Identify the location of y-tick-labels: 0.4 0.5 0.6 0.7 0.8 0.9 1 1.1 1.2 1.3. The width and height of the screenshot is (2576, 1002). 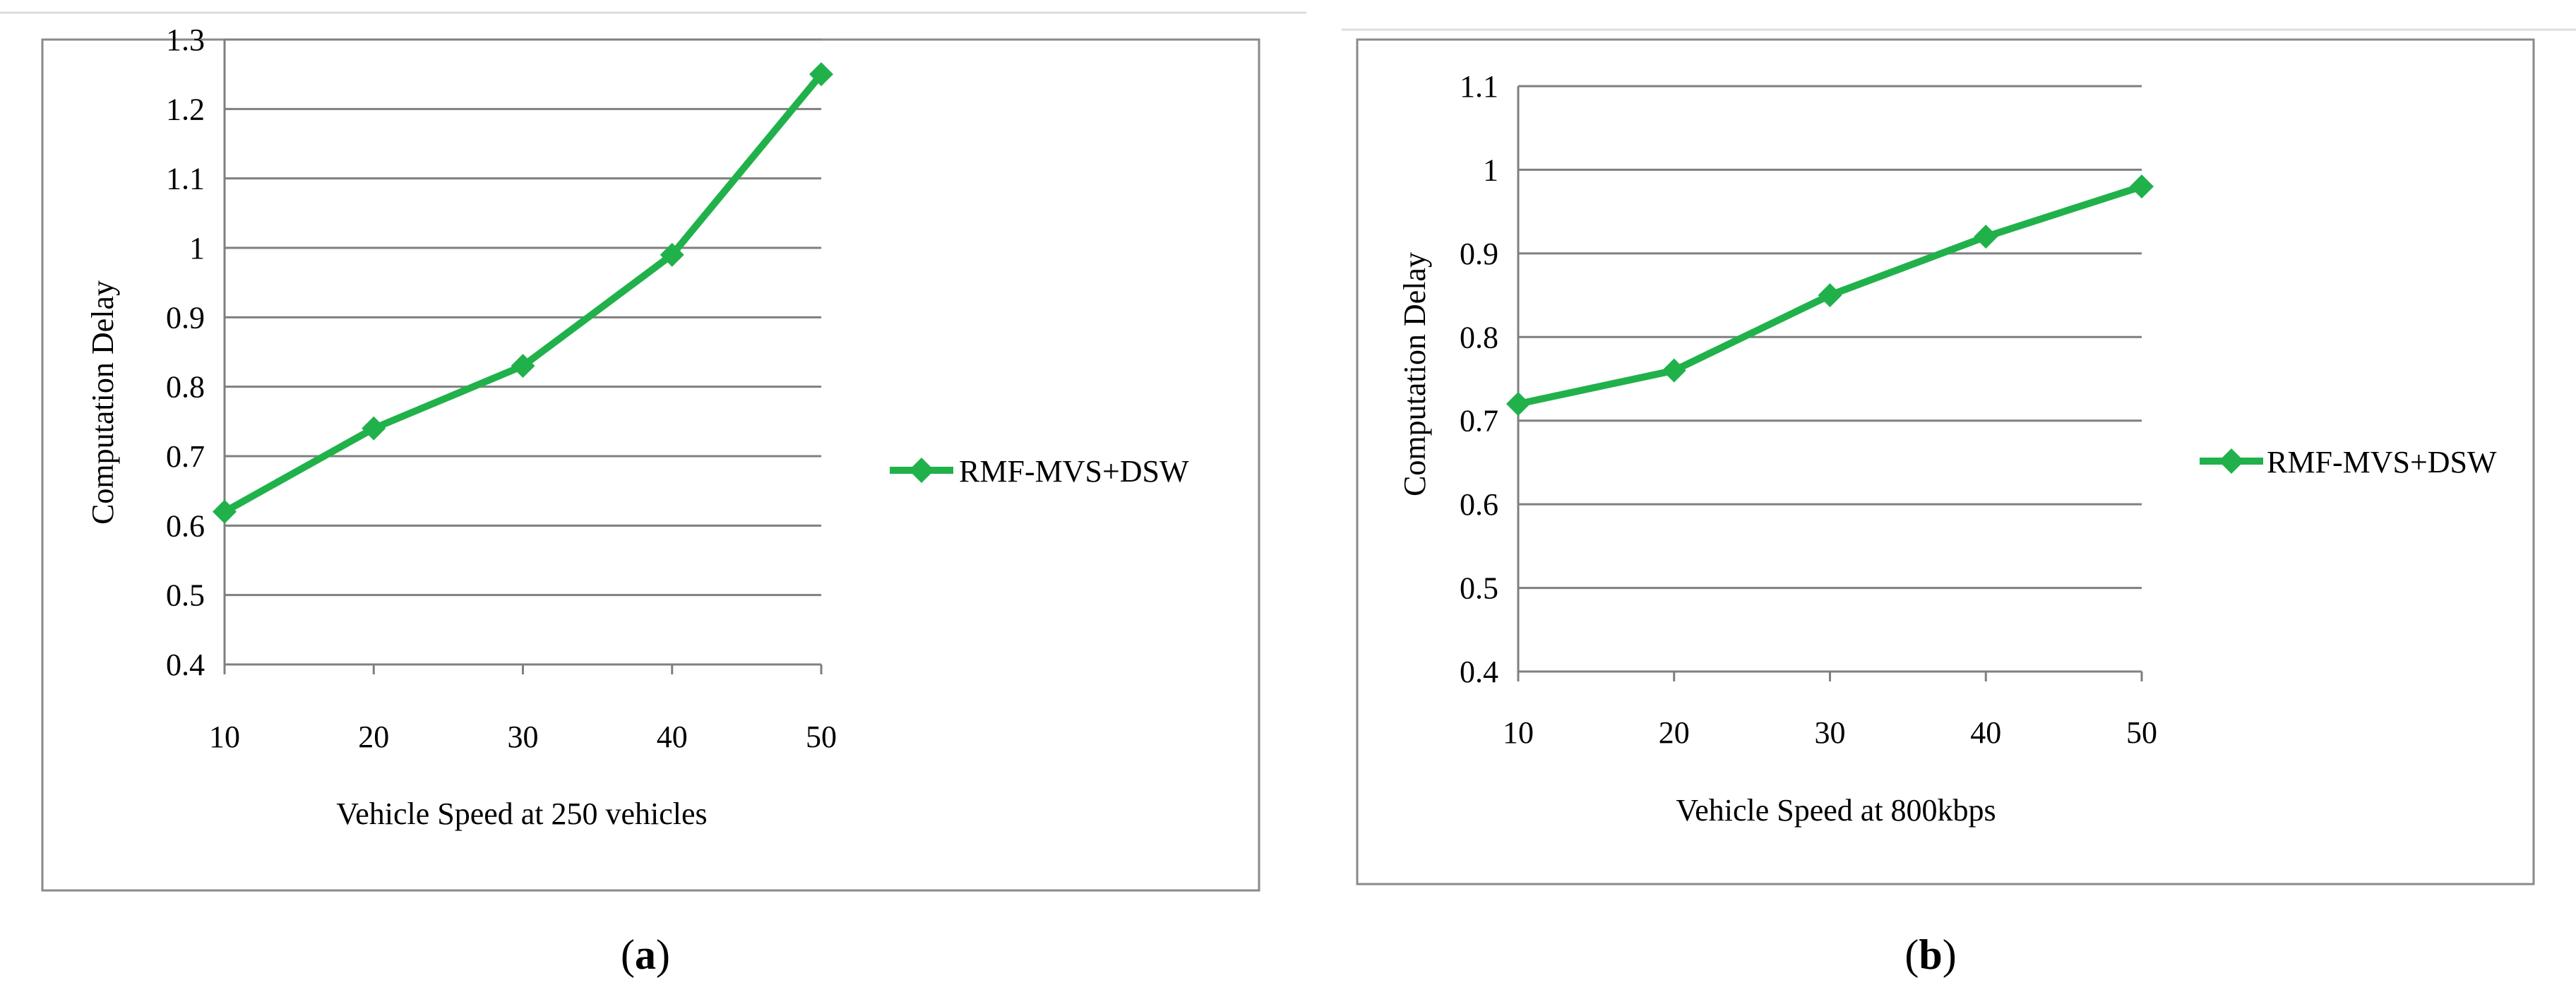
(185, 352).